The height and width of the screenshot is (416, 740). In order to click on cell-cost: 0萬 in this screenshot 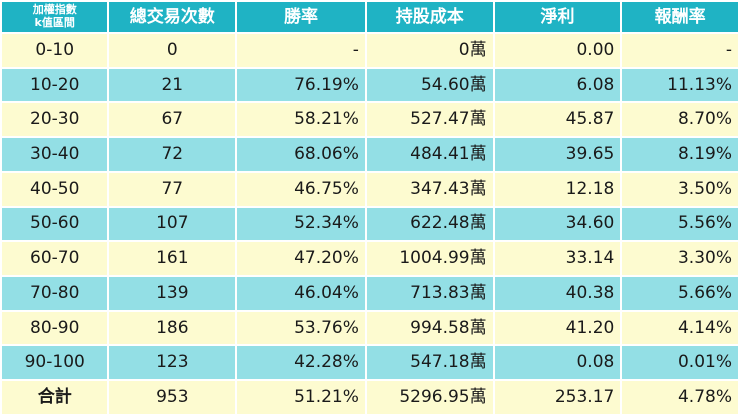, I will do `click(429, 50)`.